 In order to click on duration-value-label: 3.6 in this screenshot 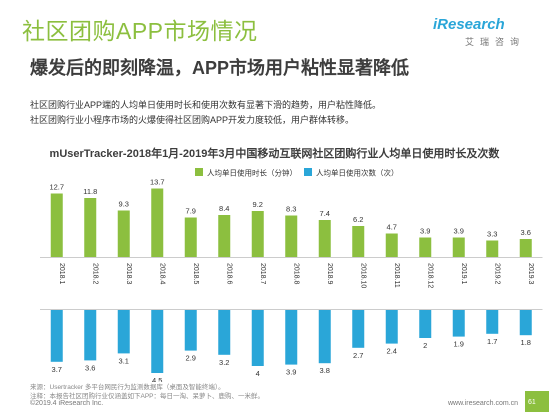, I will do `click(526, 232)`.